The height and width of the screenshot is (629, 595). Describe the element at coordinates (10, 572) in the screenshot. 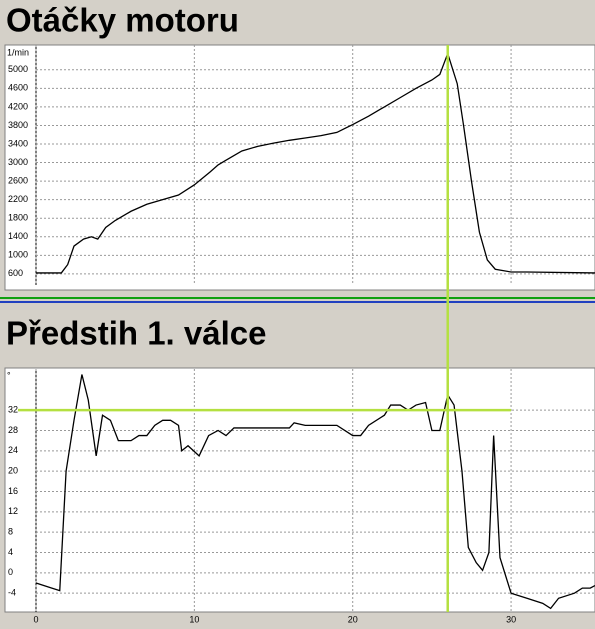

I see `y-tick-label: 0` at that location.